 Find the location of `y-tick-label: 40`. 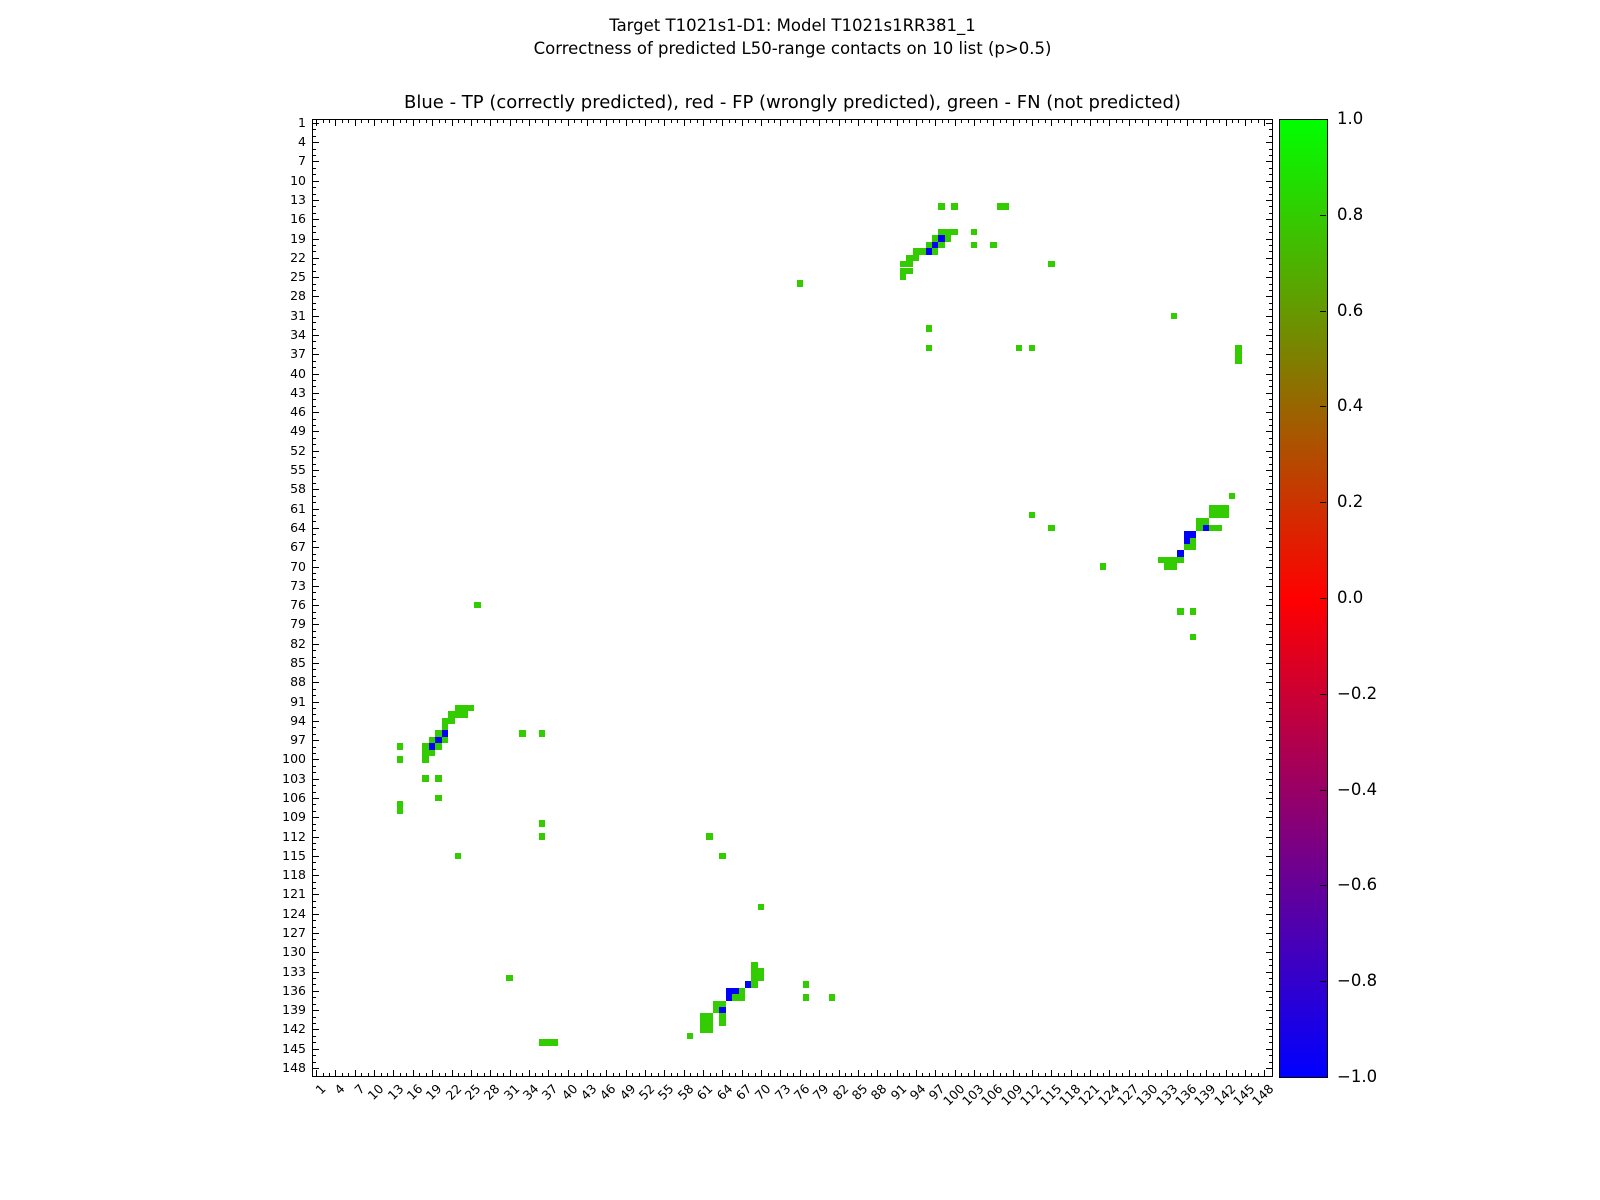

y-tick-label: 40 is located at coordinates (298, 373).